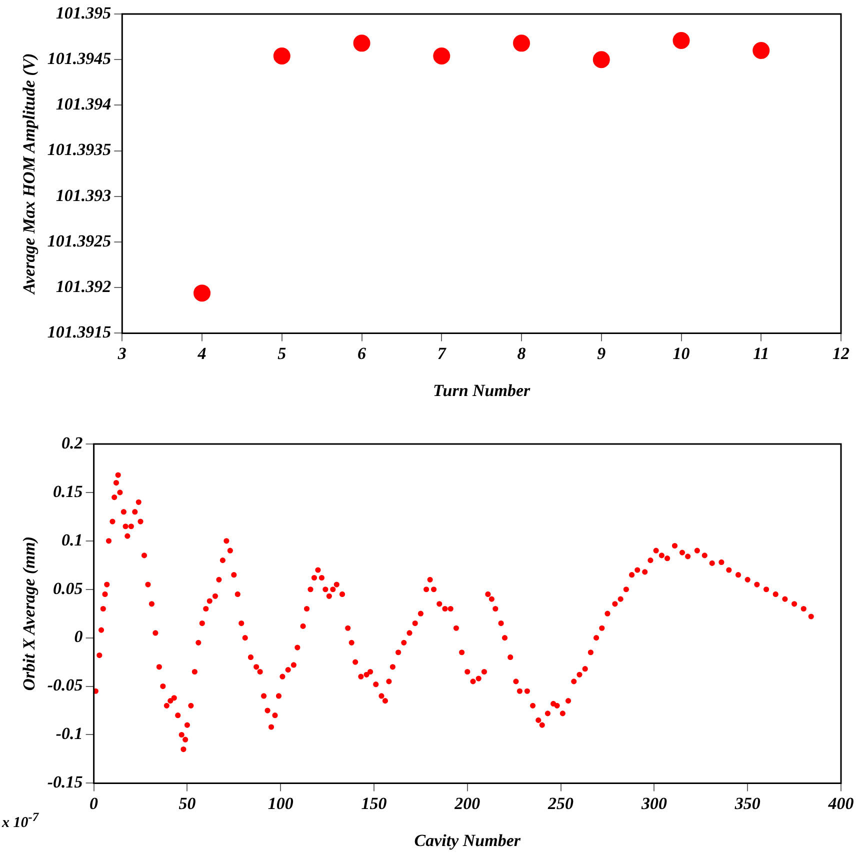 This screenshot has width=865, height=862. I want to click on x-tick-label: 350, so click(747, 803).